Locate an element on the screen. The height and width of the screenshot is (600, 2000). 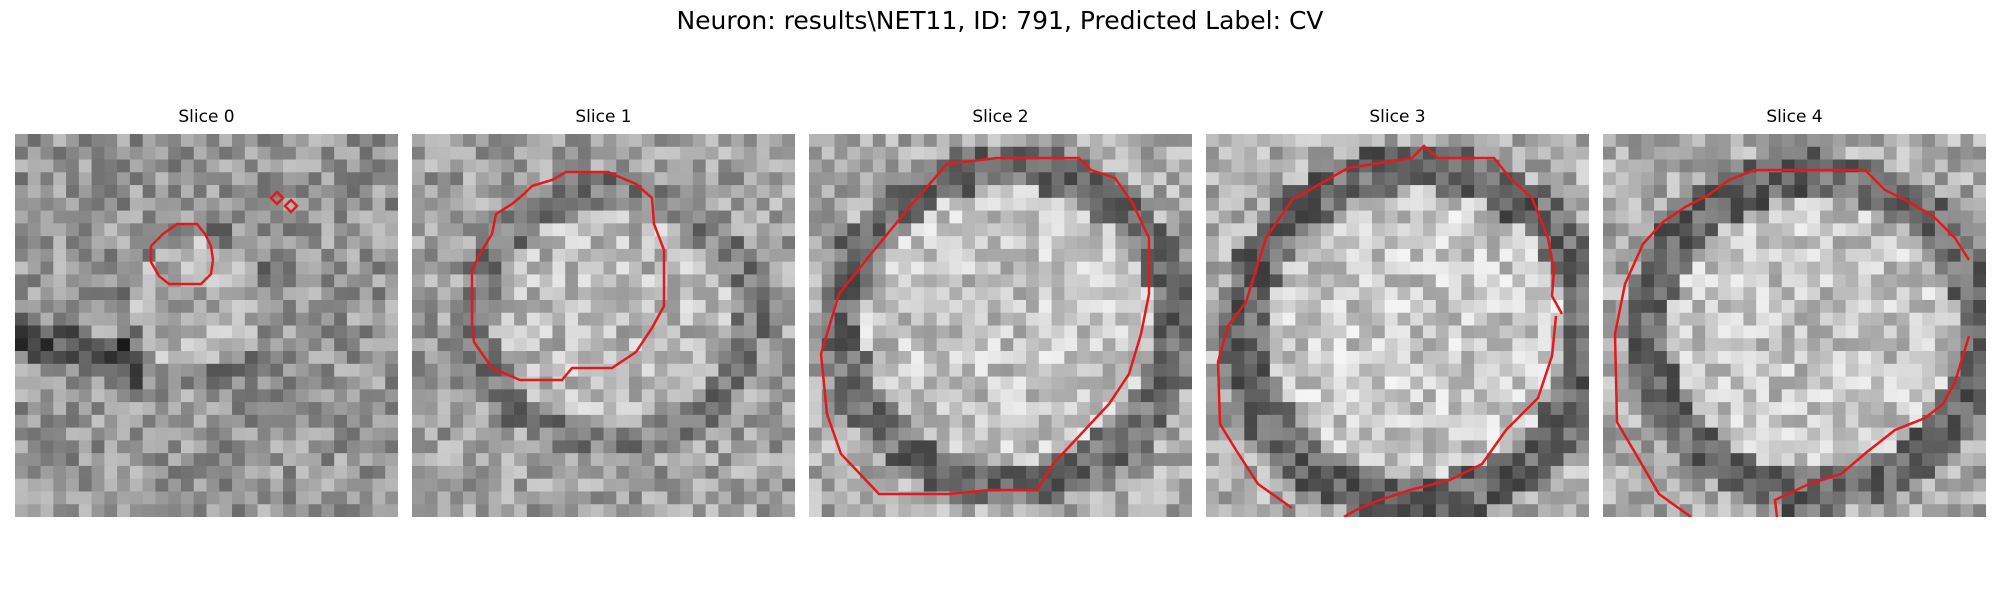
slice-panel-1: Slice 1 is located at coordinates (603, 311).